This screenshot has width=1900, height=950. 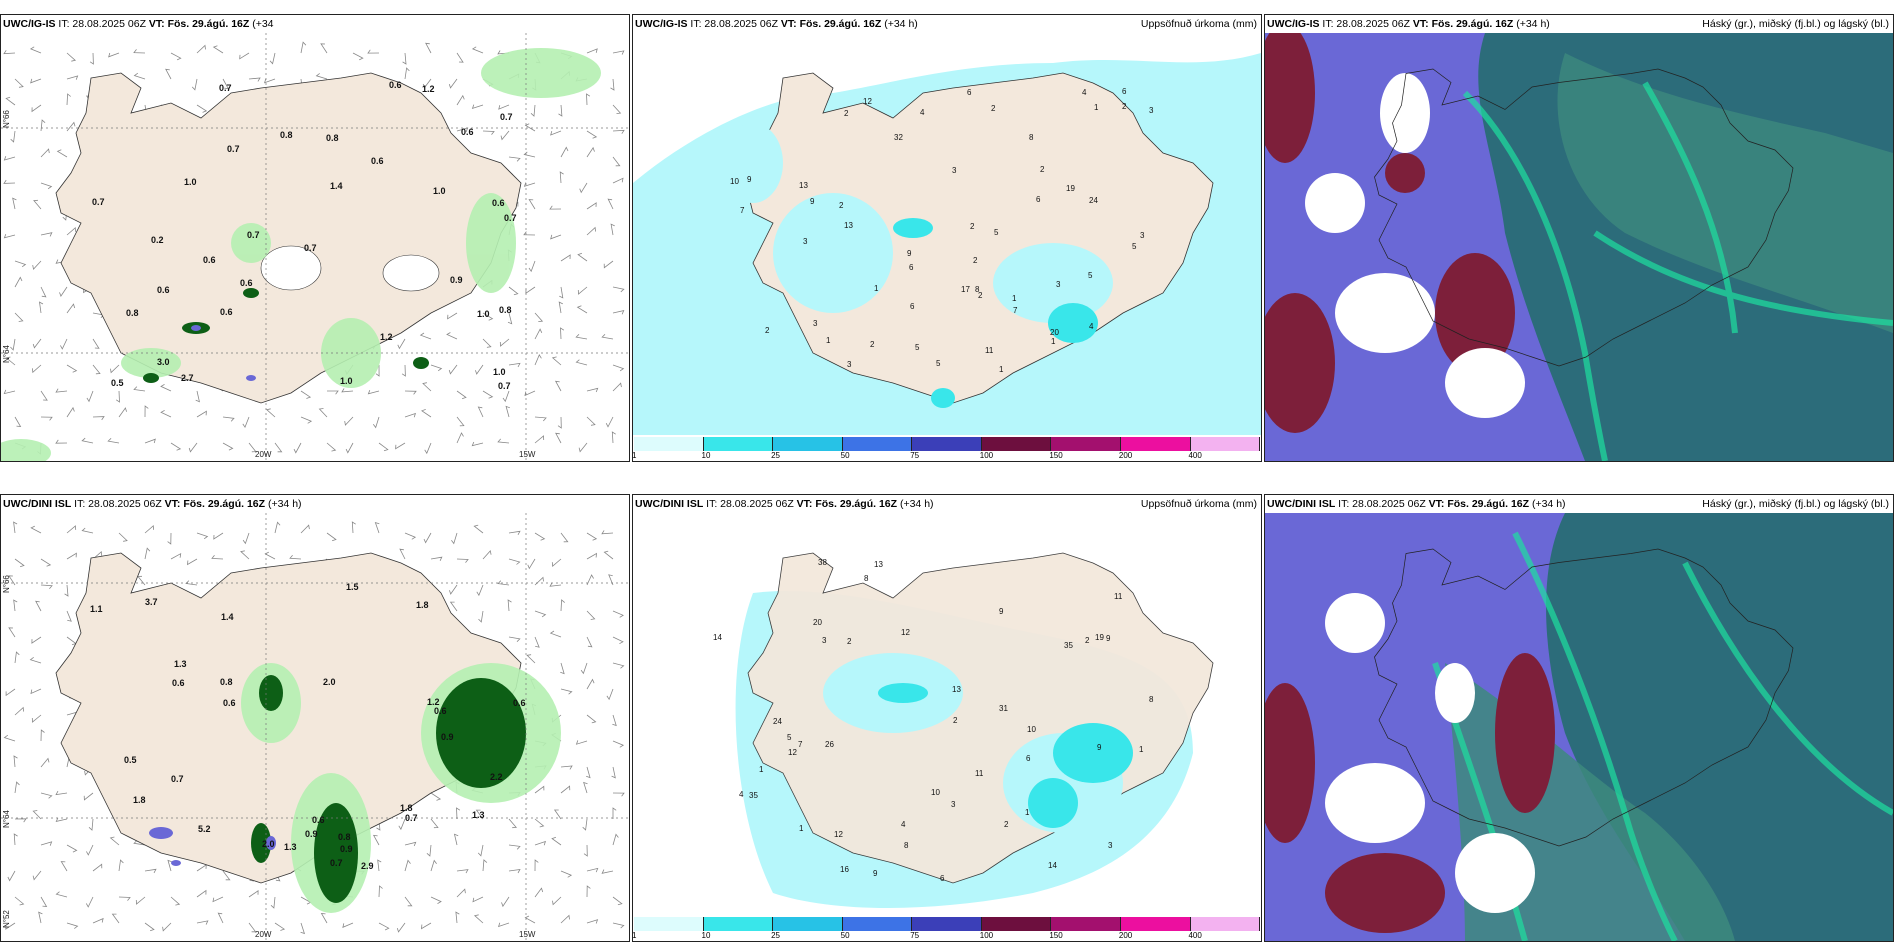 What do you see at coordinates (986, 935) in the screenshot?
I see `colorbar-tick: 100` at bounding box center [986, 935].